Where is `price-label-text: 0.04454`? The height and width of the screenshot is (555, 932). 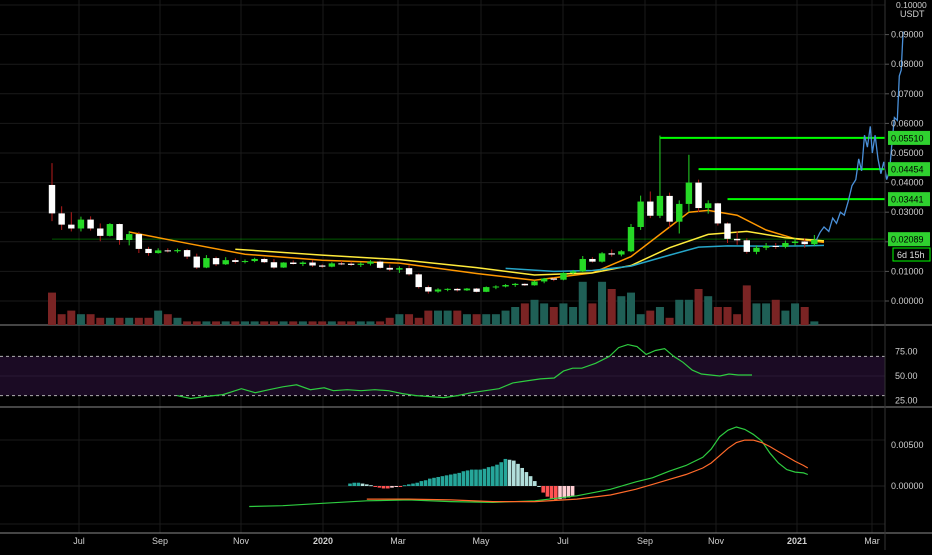
price-label-text: 0.04454 is located at coordinates (907, 170).